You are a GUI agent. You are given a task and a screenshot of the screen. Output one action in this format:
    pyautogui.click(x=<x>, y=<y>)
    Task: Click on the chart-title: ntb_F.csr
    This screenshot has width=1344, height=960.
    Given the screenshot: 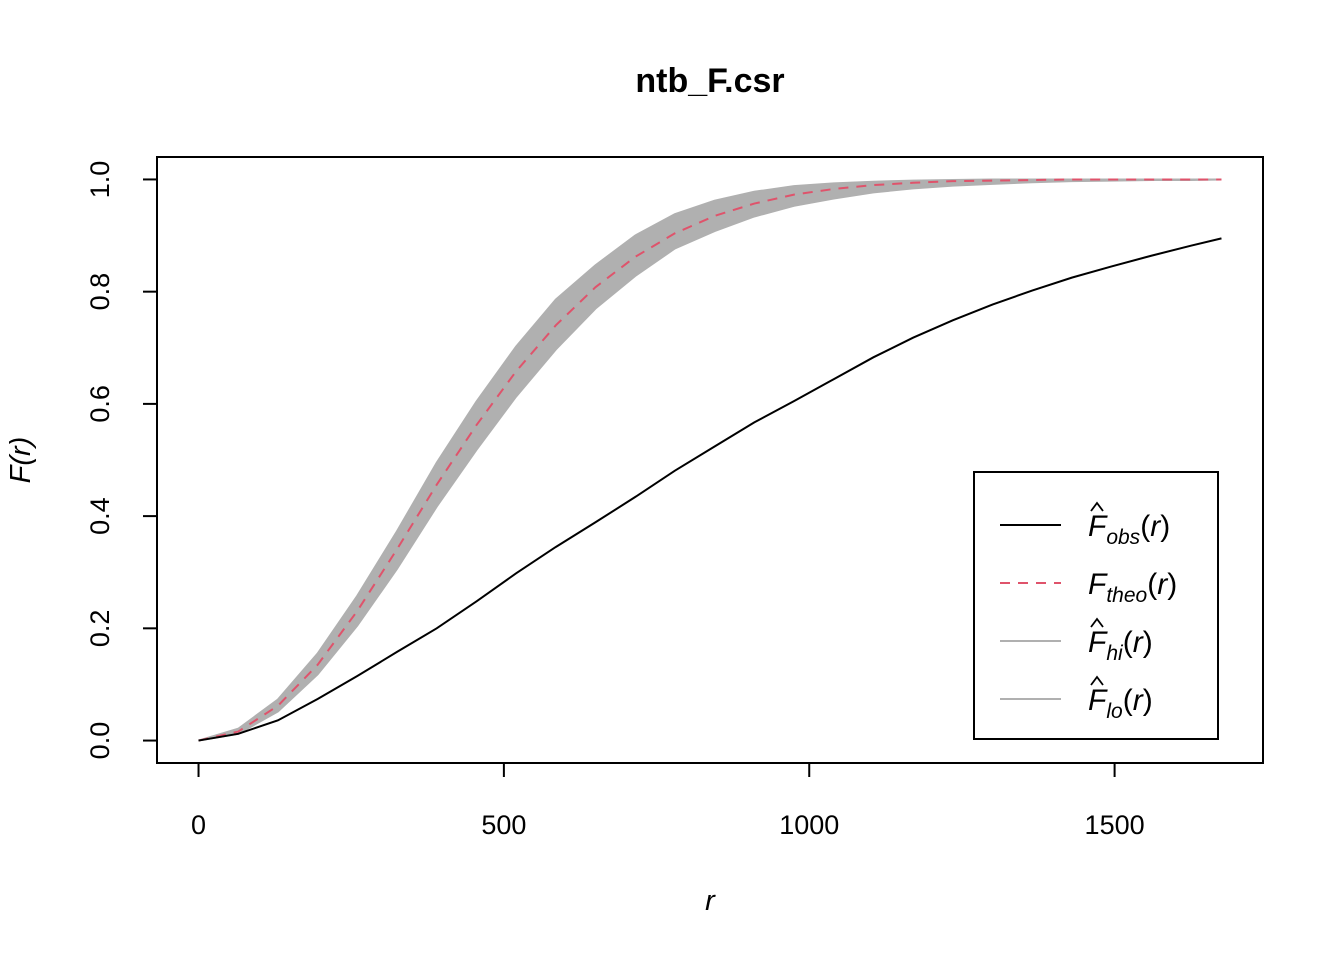 What is the action you would take?
    pyautogui.click(x=709, y=81)
    